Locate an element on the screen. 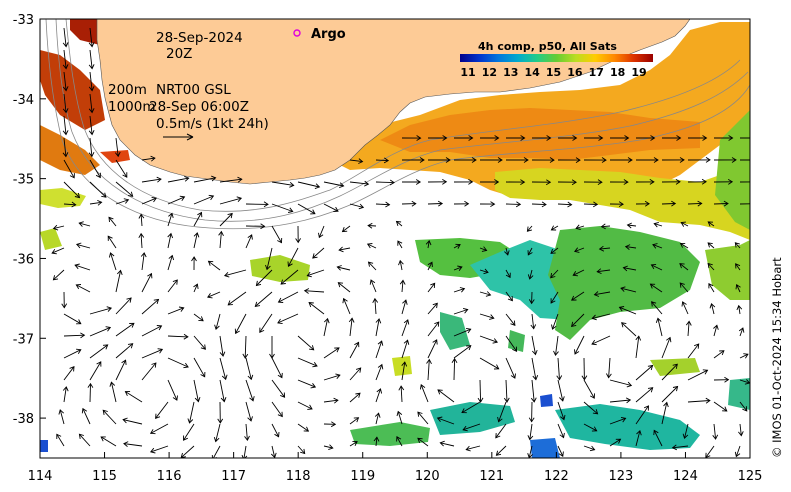  date-line2: 20Z is located at coordinates (179, 54).